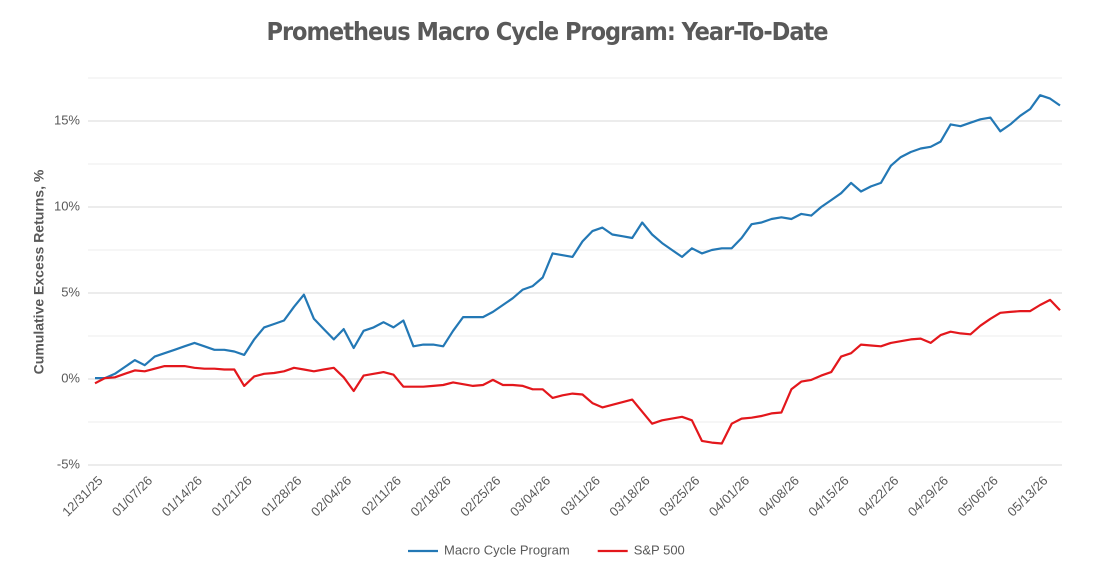  I want to click on x-tick-label: 12/31/25, so click(82, 496).